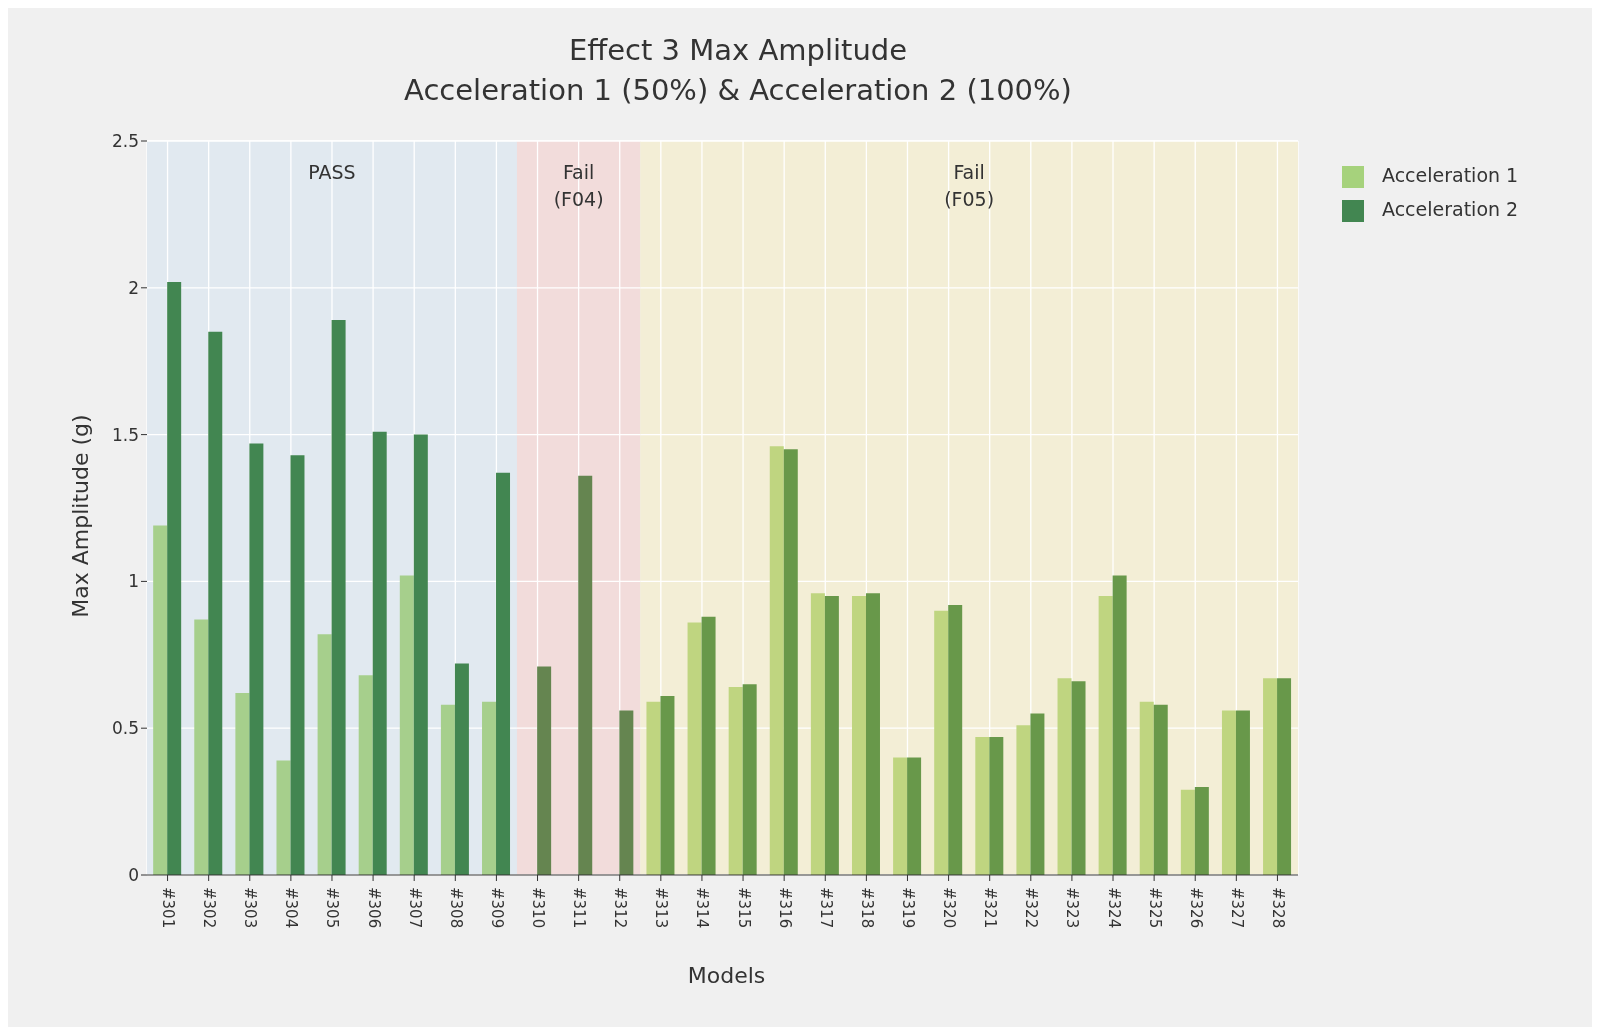 This screenshot has height=1035, width=1600. What do you see at coordinates (579, 908) in the screenshot?
I see `x-tick-label: #311` at bounding box center [579, 908].